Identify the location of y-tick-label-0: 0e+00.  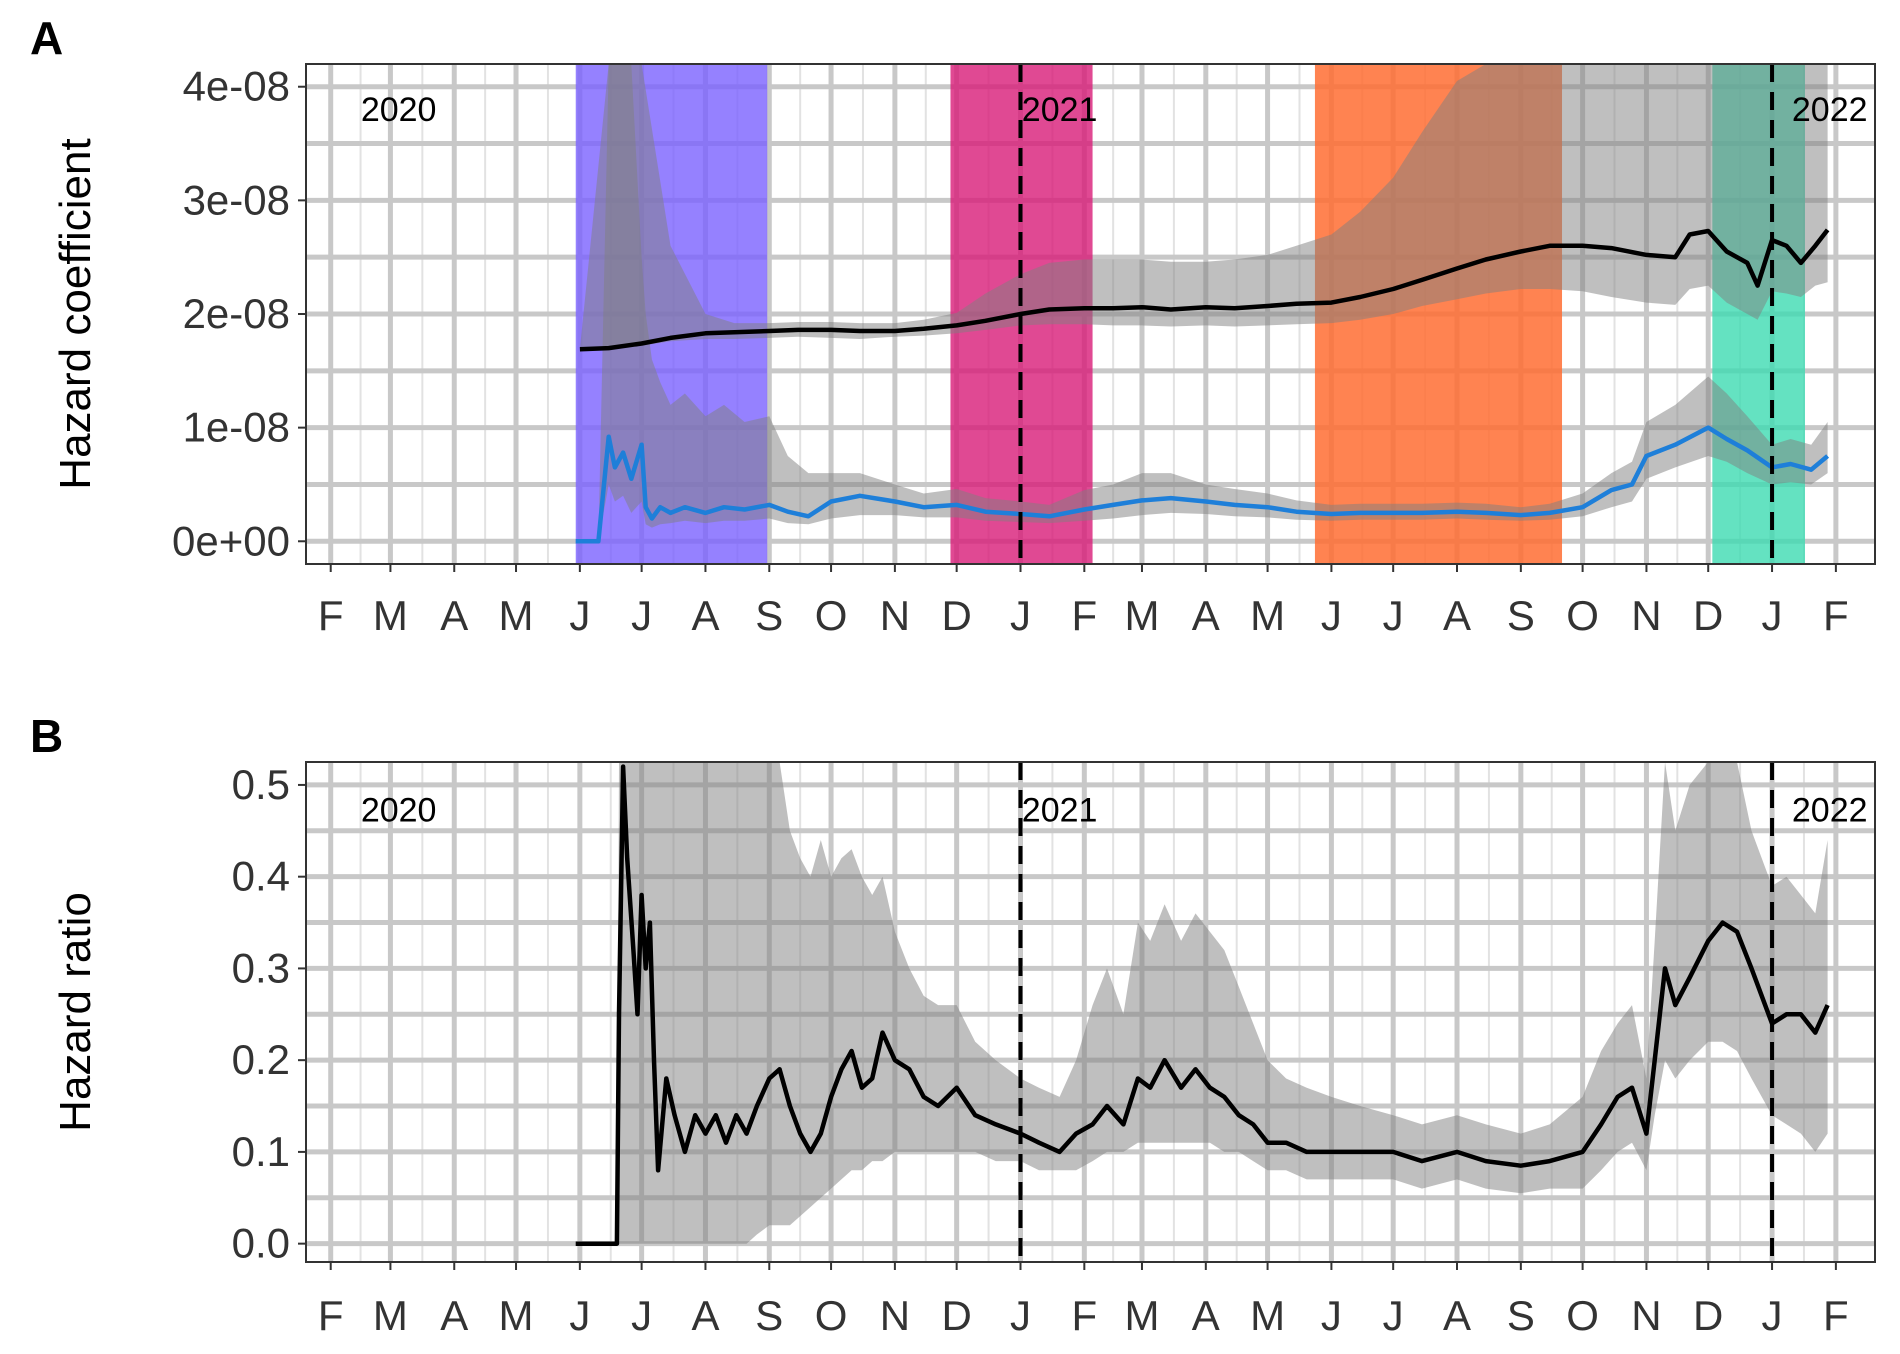
(231, 540).